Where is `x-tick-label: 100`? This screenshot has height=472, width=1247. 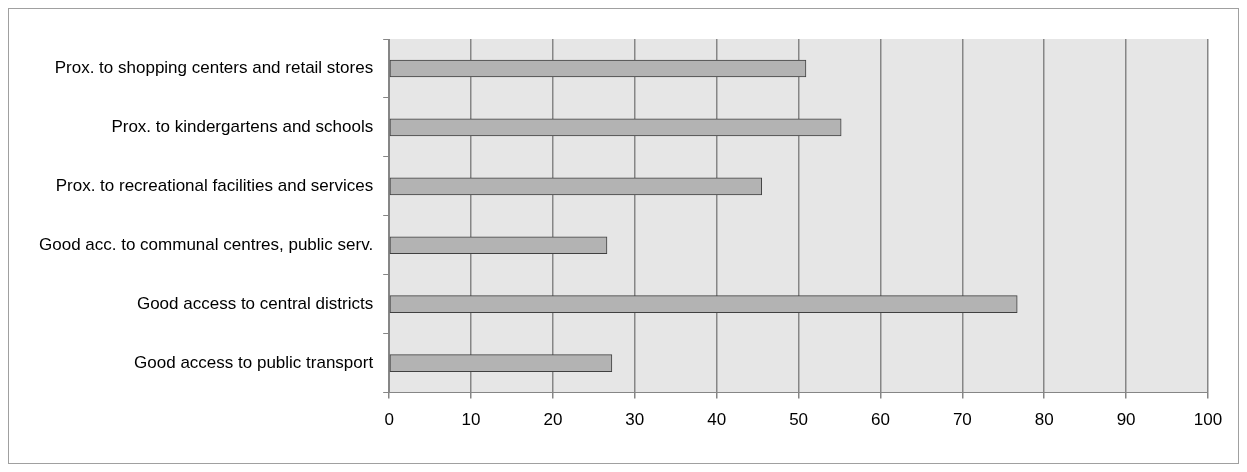
x-tick-label: 100 is located at coordinates (1208, 420).